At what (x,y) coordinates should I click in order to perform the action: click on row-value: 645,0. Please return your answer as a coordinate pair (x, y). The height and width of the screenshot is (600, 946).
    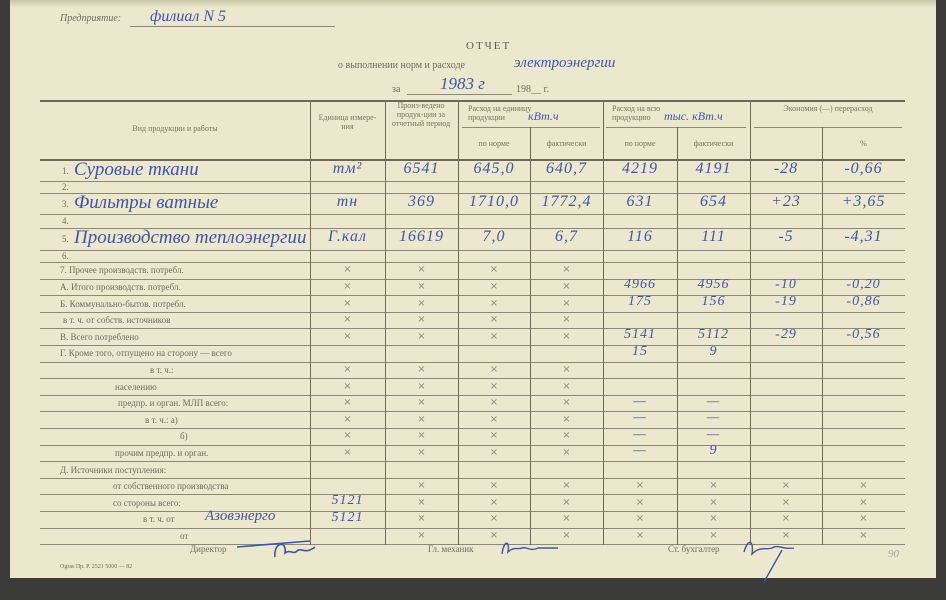
    Looking at the image, I should click on (494, 168).